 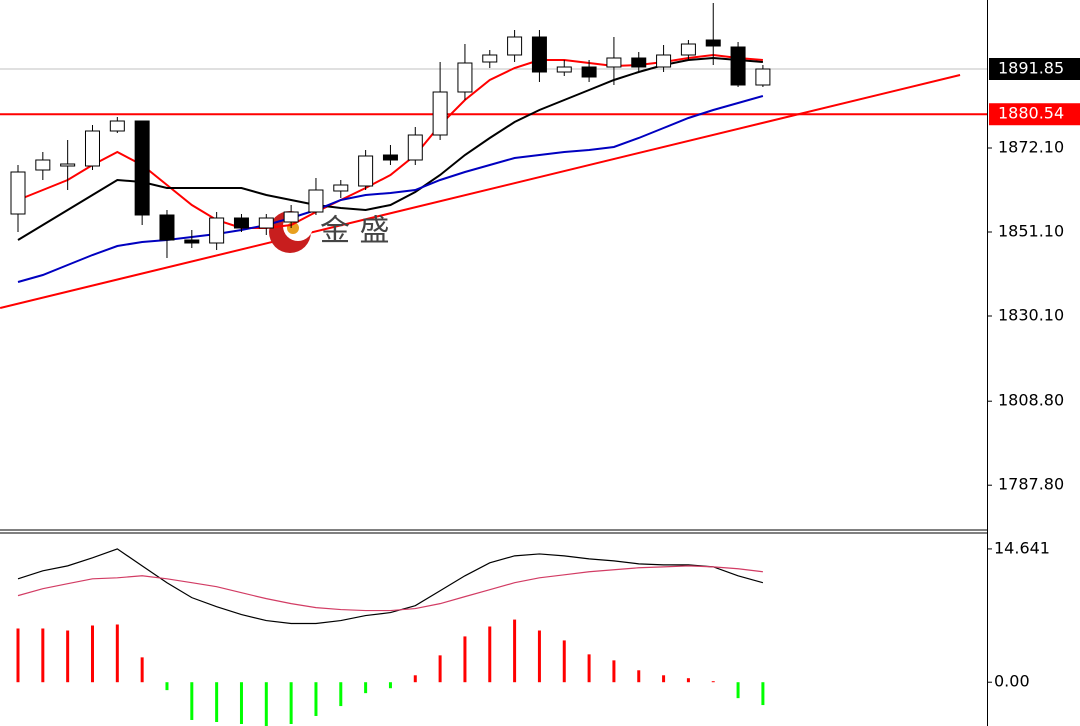 I want to click on current-price-box, so click(x=1034, y=69).